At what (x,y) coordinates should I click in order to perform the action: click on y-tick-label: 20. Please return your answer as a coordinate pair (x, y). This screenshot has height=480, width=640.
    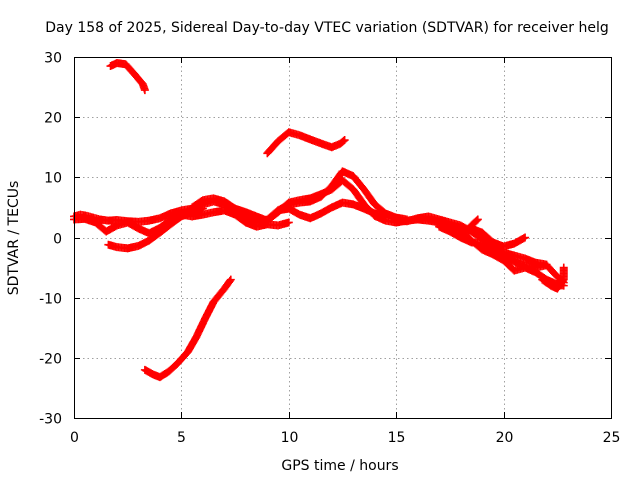
    Looking at the image, I should click on (53, 119).